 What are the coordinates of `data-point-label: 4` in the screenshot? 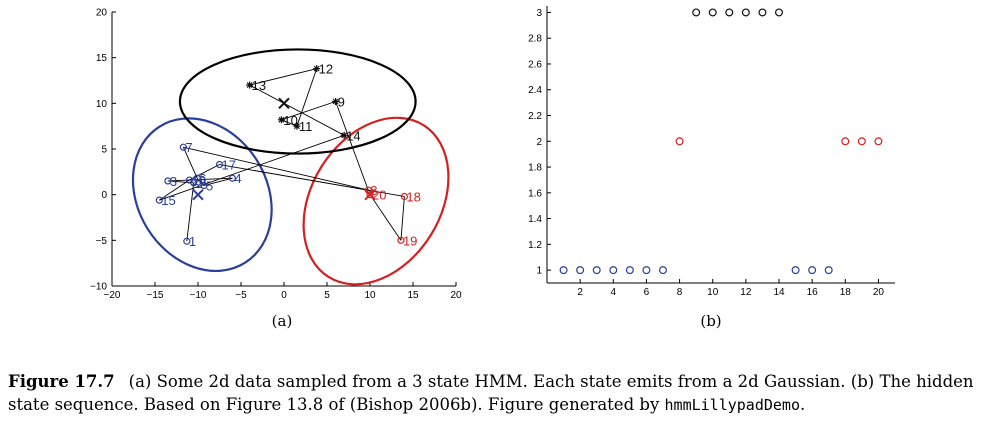 It's located at (237, 178).